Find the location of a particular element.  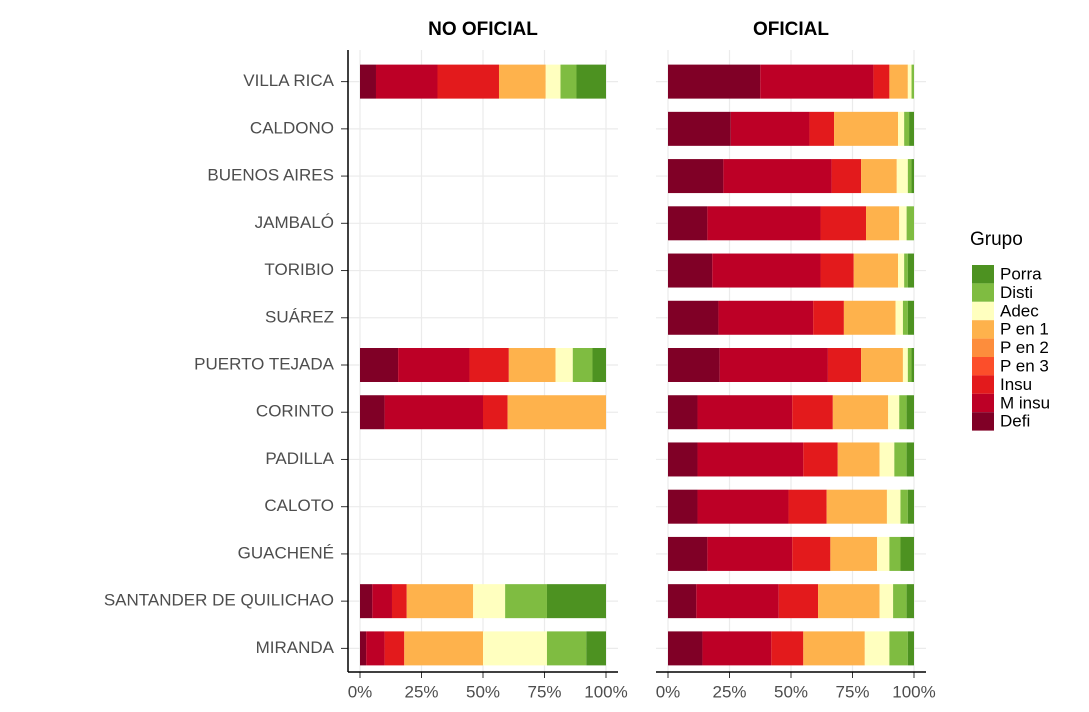

y-tick-label: VILLA RICA is located at coordinates (288, 80).